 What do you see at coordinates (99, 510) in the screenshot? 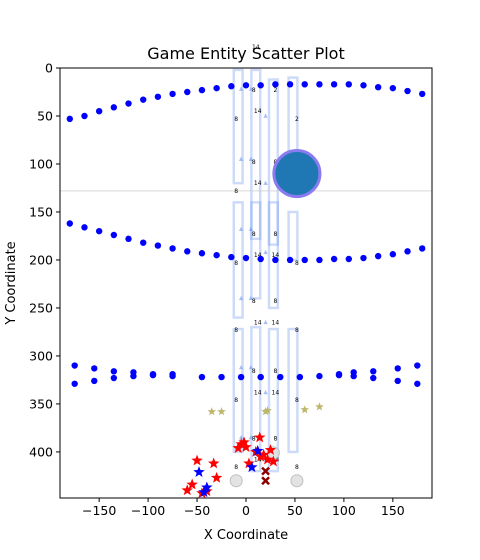
I see `x-tick-label: −150` at bounding box center [99, 510].